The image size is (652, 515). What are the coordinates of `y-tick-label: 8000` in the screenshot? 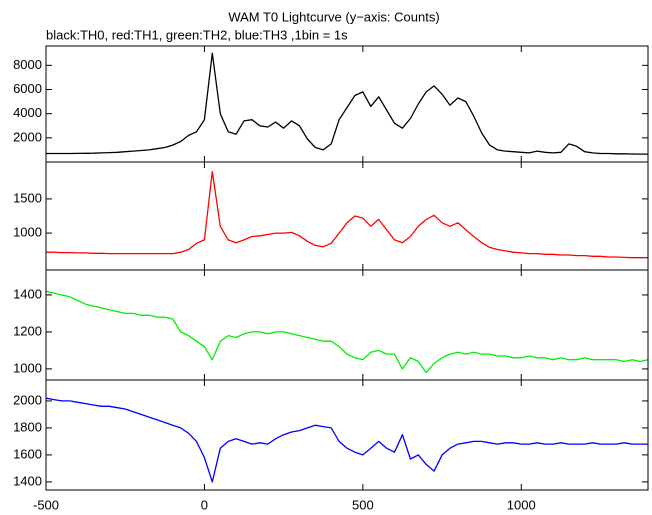 It's located at (27, 64).